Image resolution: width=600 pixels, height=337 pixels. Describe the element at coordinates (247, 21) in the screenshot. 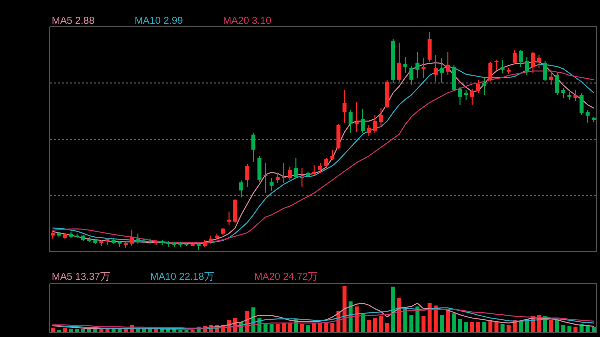

I see `text: MA20 3.10` at that location.